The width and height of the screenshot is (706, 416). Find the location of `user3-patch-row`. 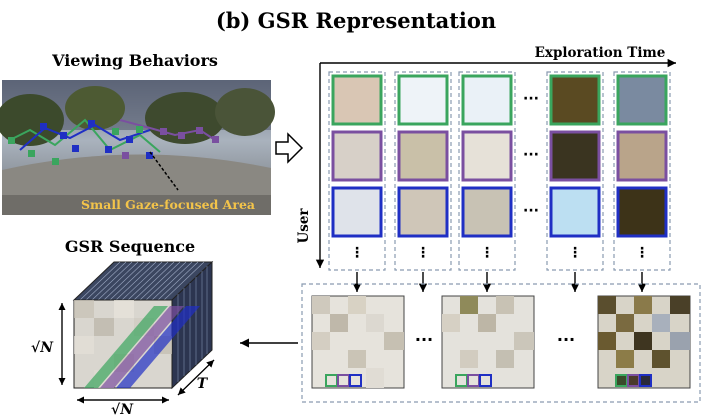

user3-patch-row is located at coordinates (499, 212).